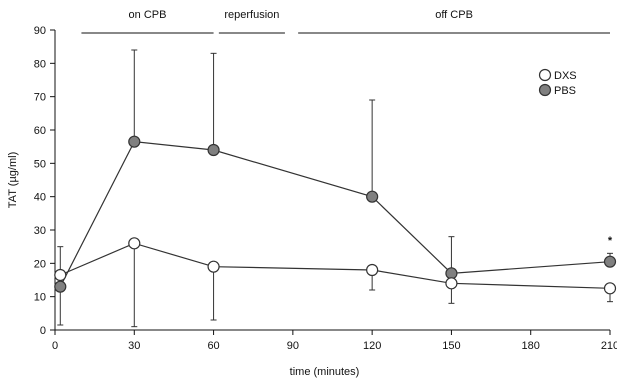  I want to click on y-tick-label: 90, so click(40, 31).